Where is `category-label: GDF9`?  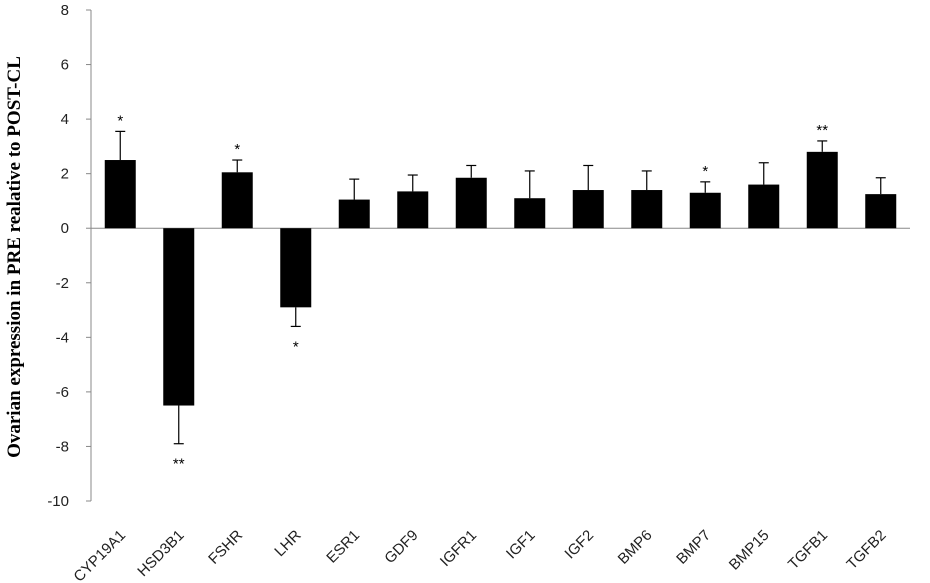
category-label: GDF9 is located at coordinates (401, 547).